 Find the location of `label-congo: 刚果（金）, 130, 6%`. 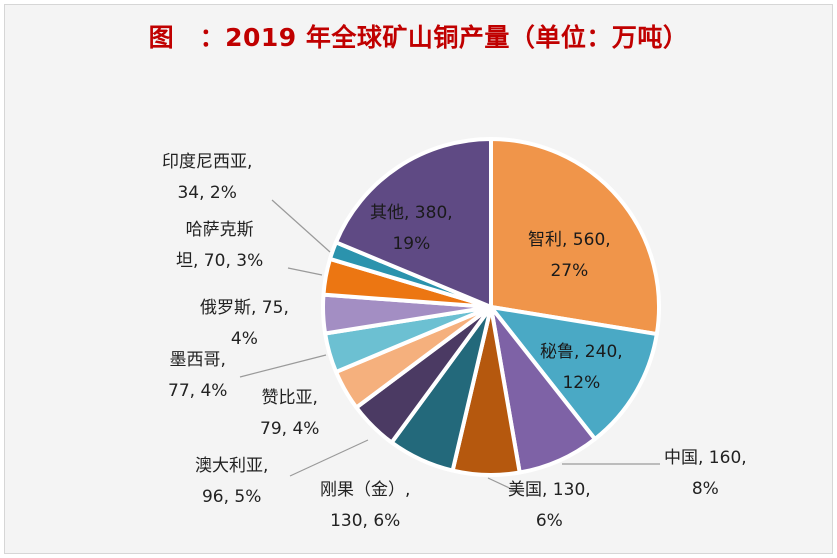

label-congo: 刚果（金）, 130, 6% is located at coordinates (365, 506).